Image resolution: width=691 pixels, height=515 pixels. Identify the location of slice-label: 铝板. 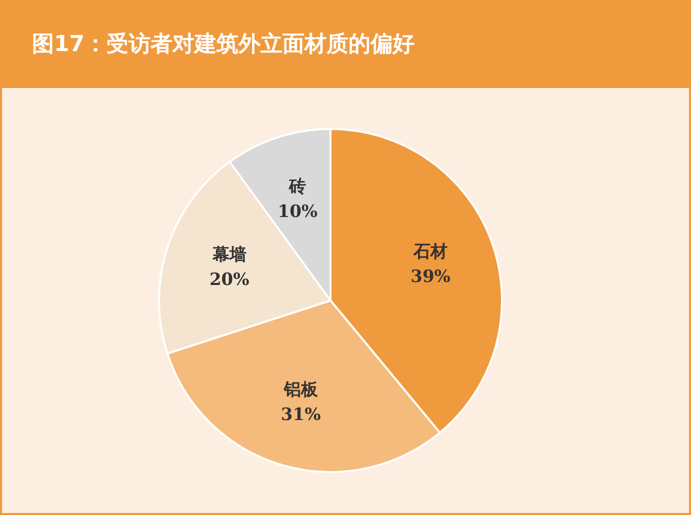
(300, 390).